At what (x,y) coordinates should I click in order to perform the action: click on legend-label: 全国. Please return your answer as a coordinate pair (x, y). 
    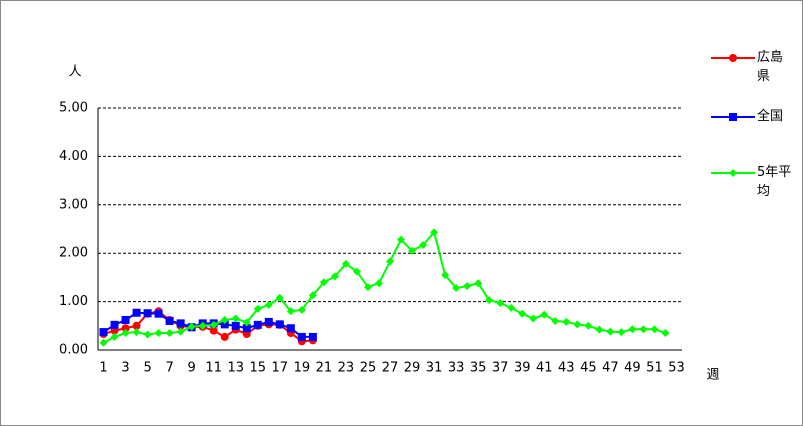
    Looking at the image, I should click on (770, 116).